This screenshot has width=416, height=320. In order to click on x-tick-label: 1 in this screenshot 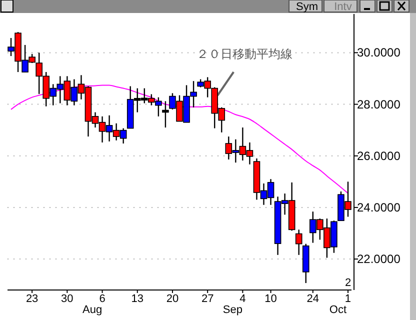, I will do `click(348, 299)`.